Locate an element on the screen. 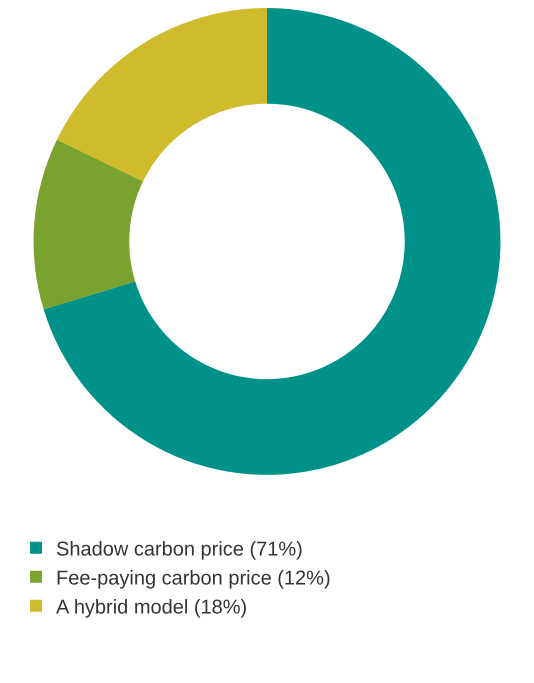  legend-label: Fee-paying carbon price (12%) is located at coordinates (193, 579).